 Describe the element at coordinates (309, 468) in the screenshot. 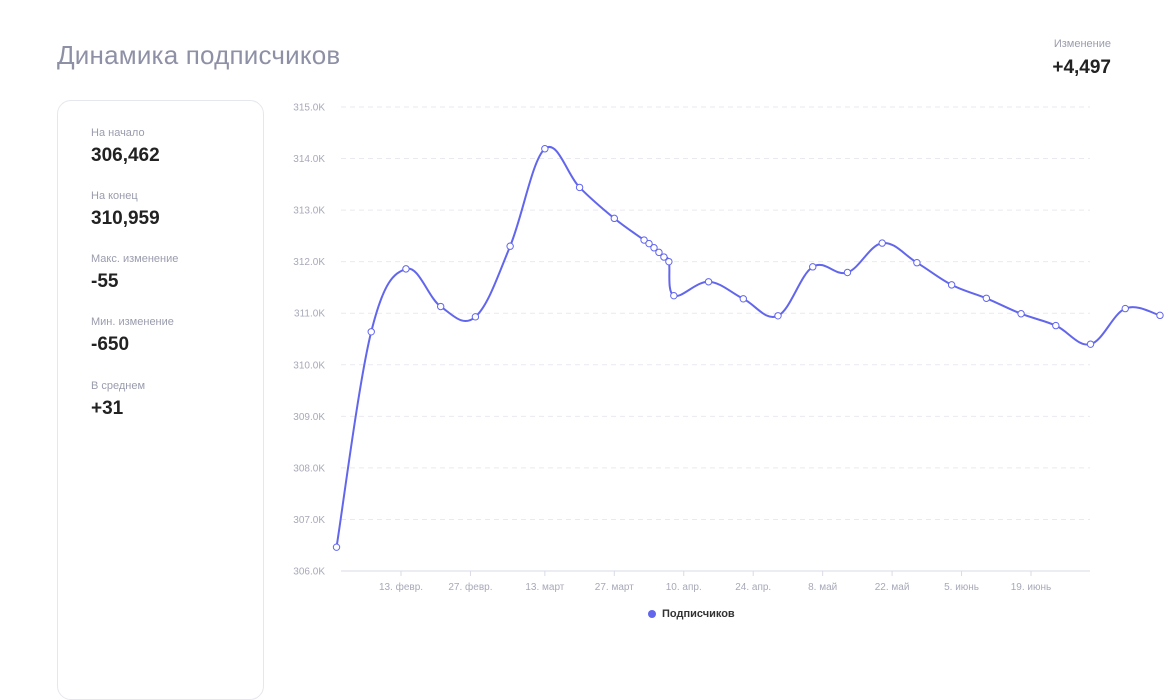

I see `y-tick-label: 308.0K` at that location.